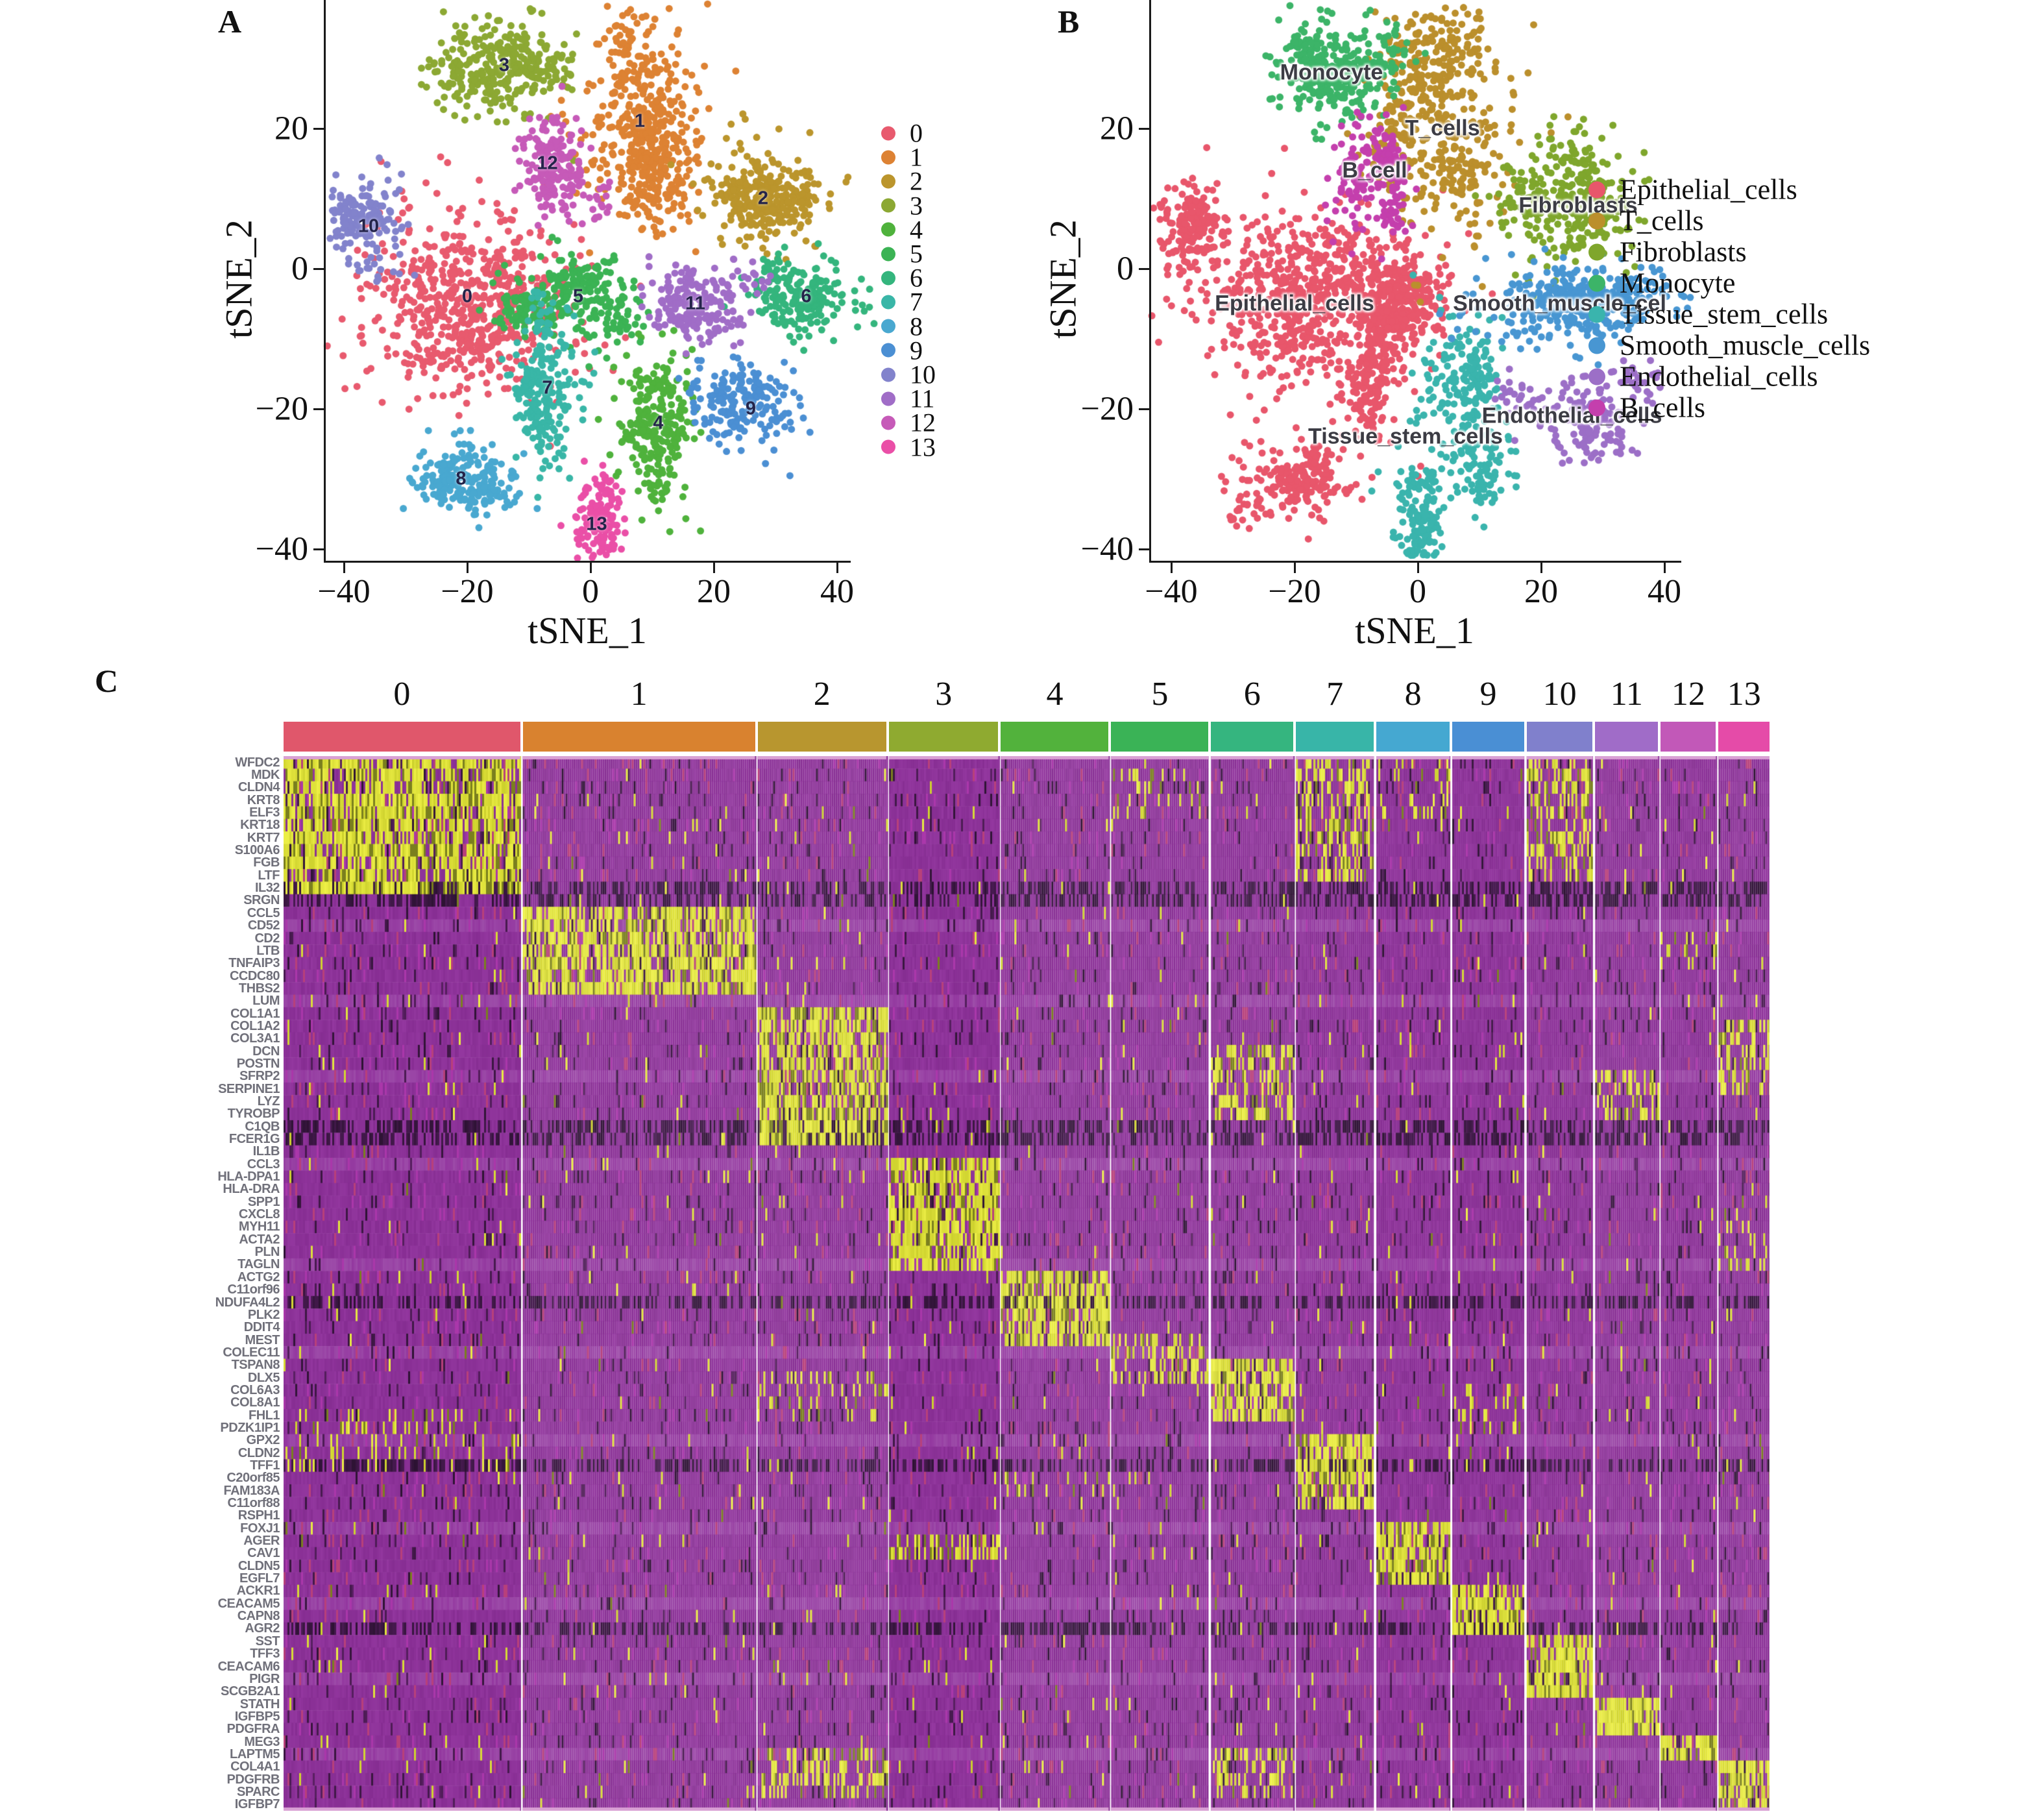  What do you see at coordinates (263, 913) in the screenshot?
I see `gene-label: CCL5` at bounding box center [263, 913].